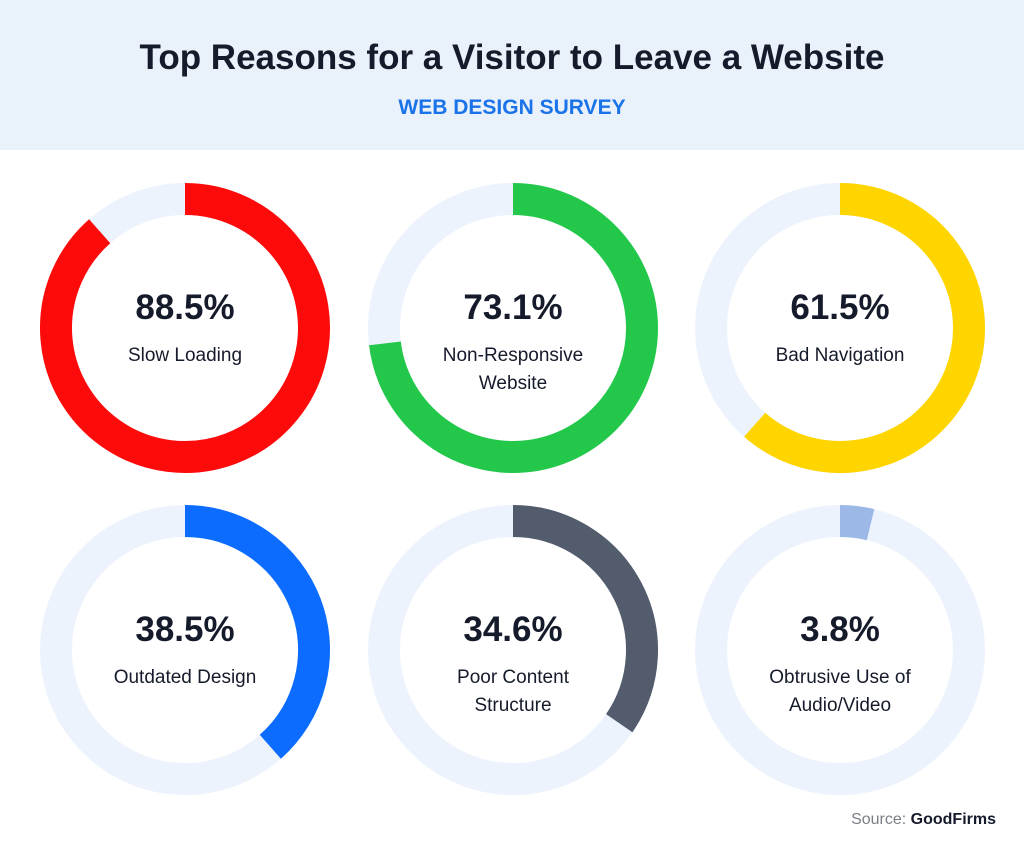 This screenshot has width=1024, height=853. Describe the element at coordinates (185, 629) in the screenshot. I see `value-label: 38.5%` at that location.